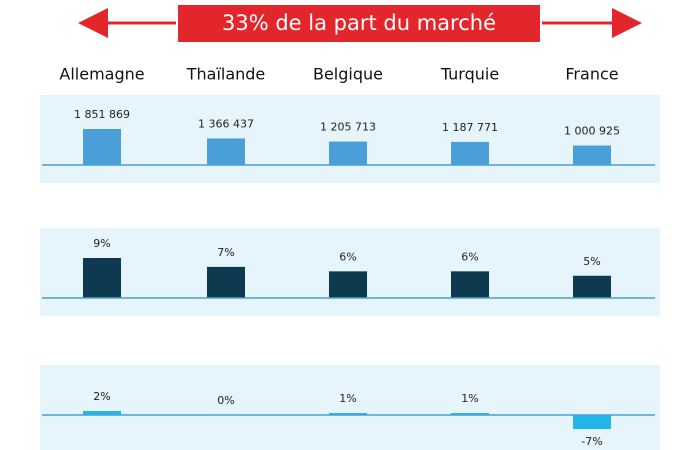 Image resolution: width=680 pixels, height=450 pixels. What do you see at coordinates (469, 74) in the screenshot?
I see `category-label: Turquie` at bounding box center [469, 74].